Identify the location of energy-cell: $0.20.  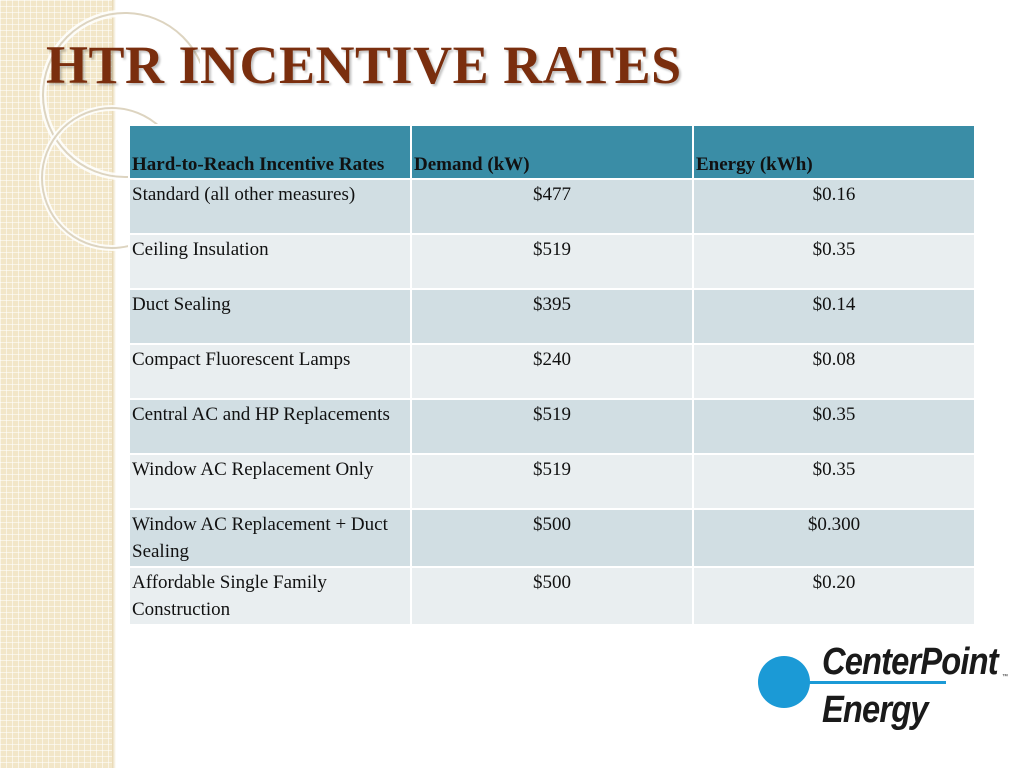
(834, 596).